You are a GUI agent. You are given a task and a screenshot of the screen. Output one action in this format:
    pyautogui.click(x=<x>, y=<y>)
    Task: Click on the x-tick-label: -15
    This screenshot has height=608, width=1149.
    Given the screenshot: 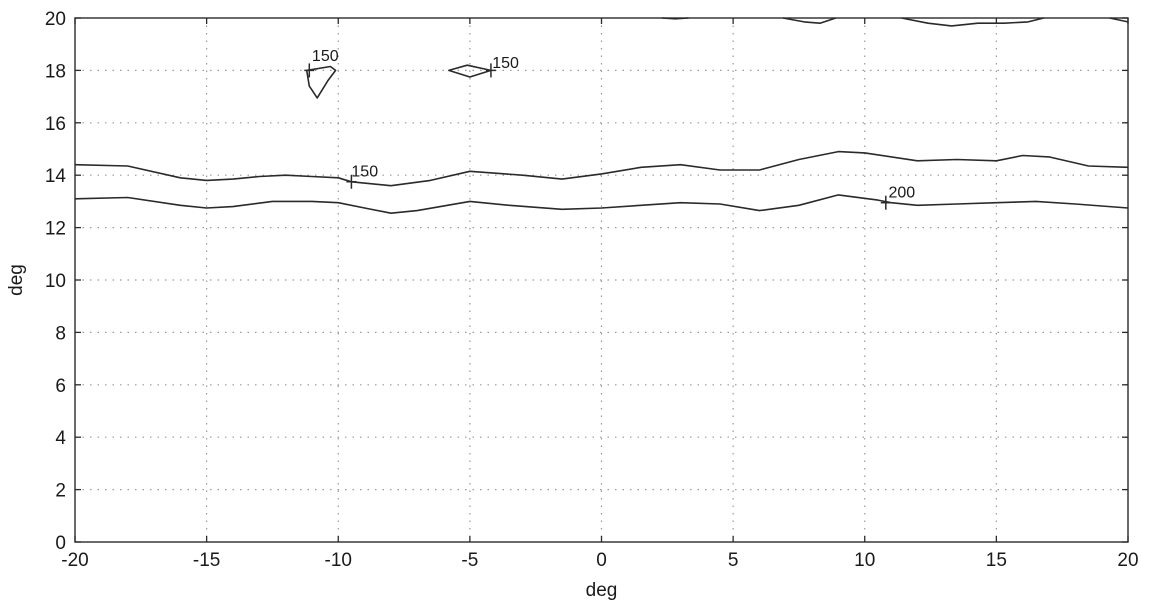 What is the action you would take?
    pyautogui.click(x=206, y=560)
    